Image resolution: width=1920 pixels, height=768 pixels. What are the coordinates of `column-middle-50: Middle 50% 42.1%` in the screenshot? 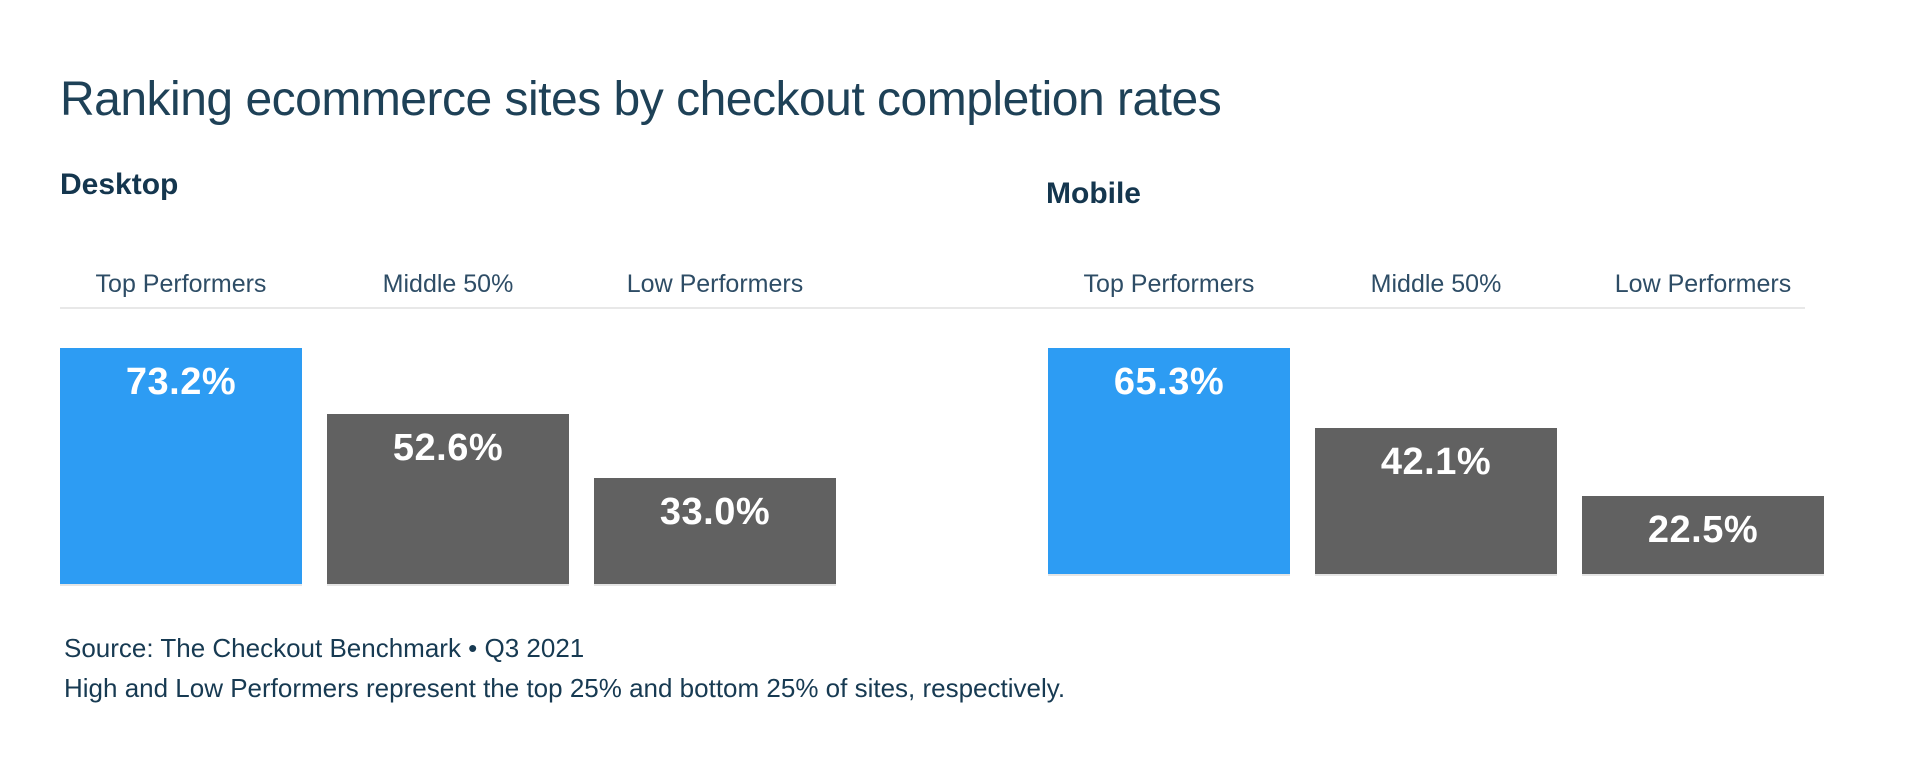 It's located at (1436, 422).